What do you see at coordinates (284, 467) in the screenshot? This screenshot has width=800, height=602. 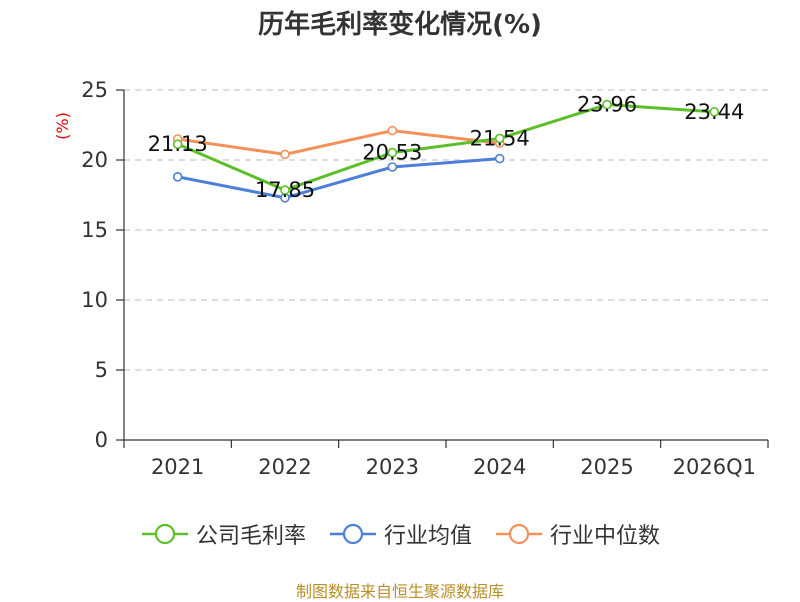 I see `x-tick-label: 2022` at bounding box center [284, 467].